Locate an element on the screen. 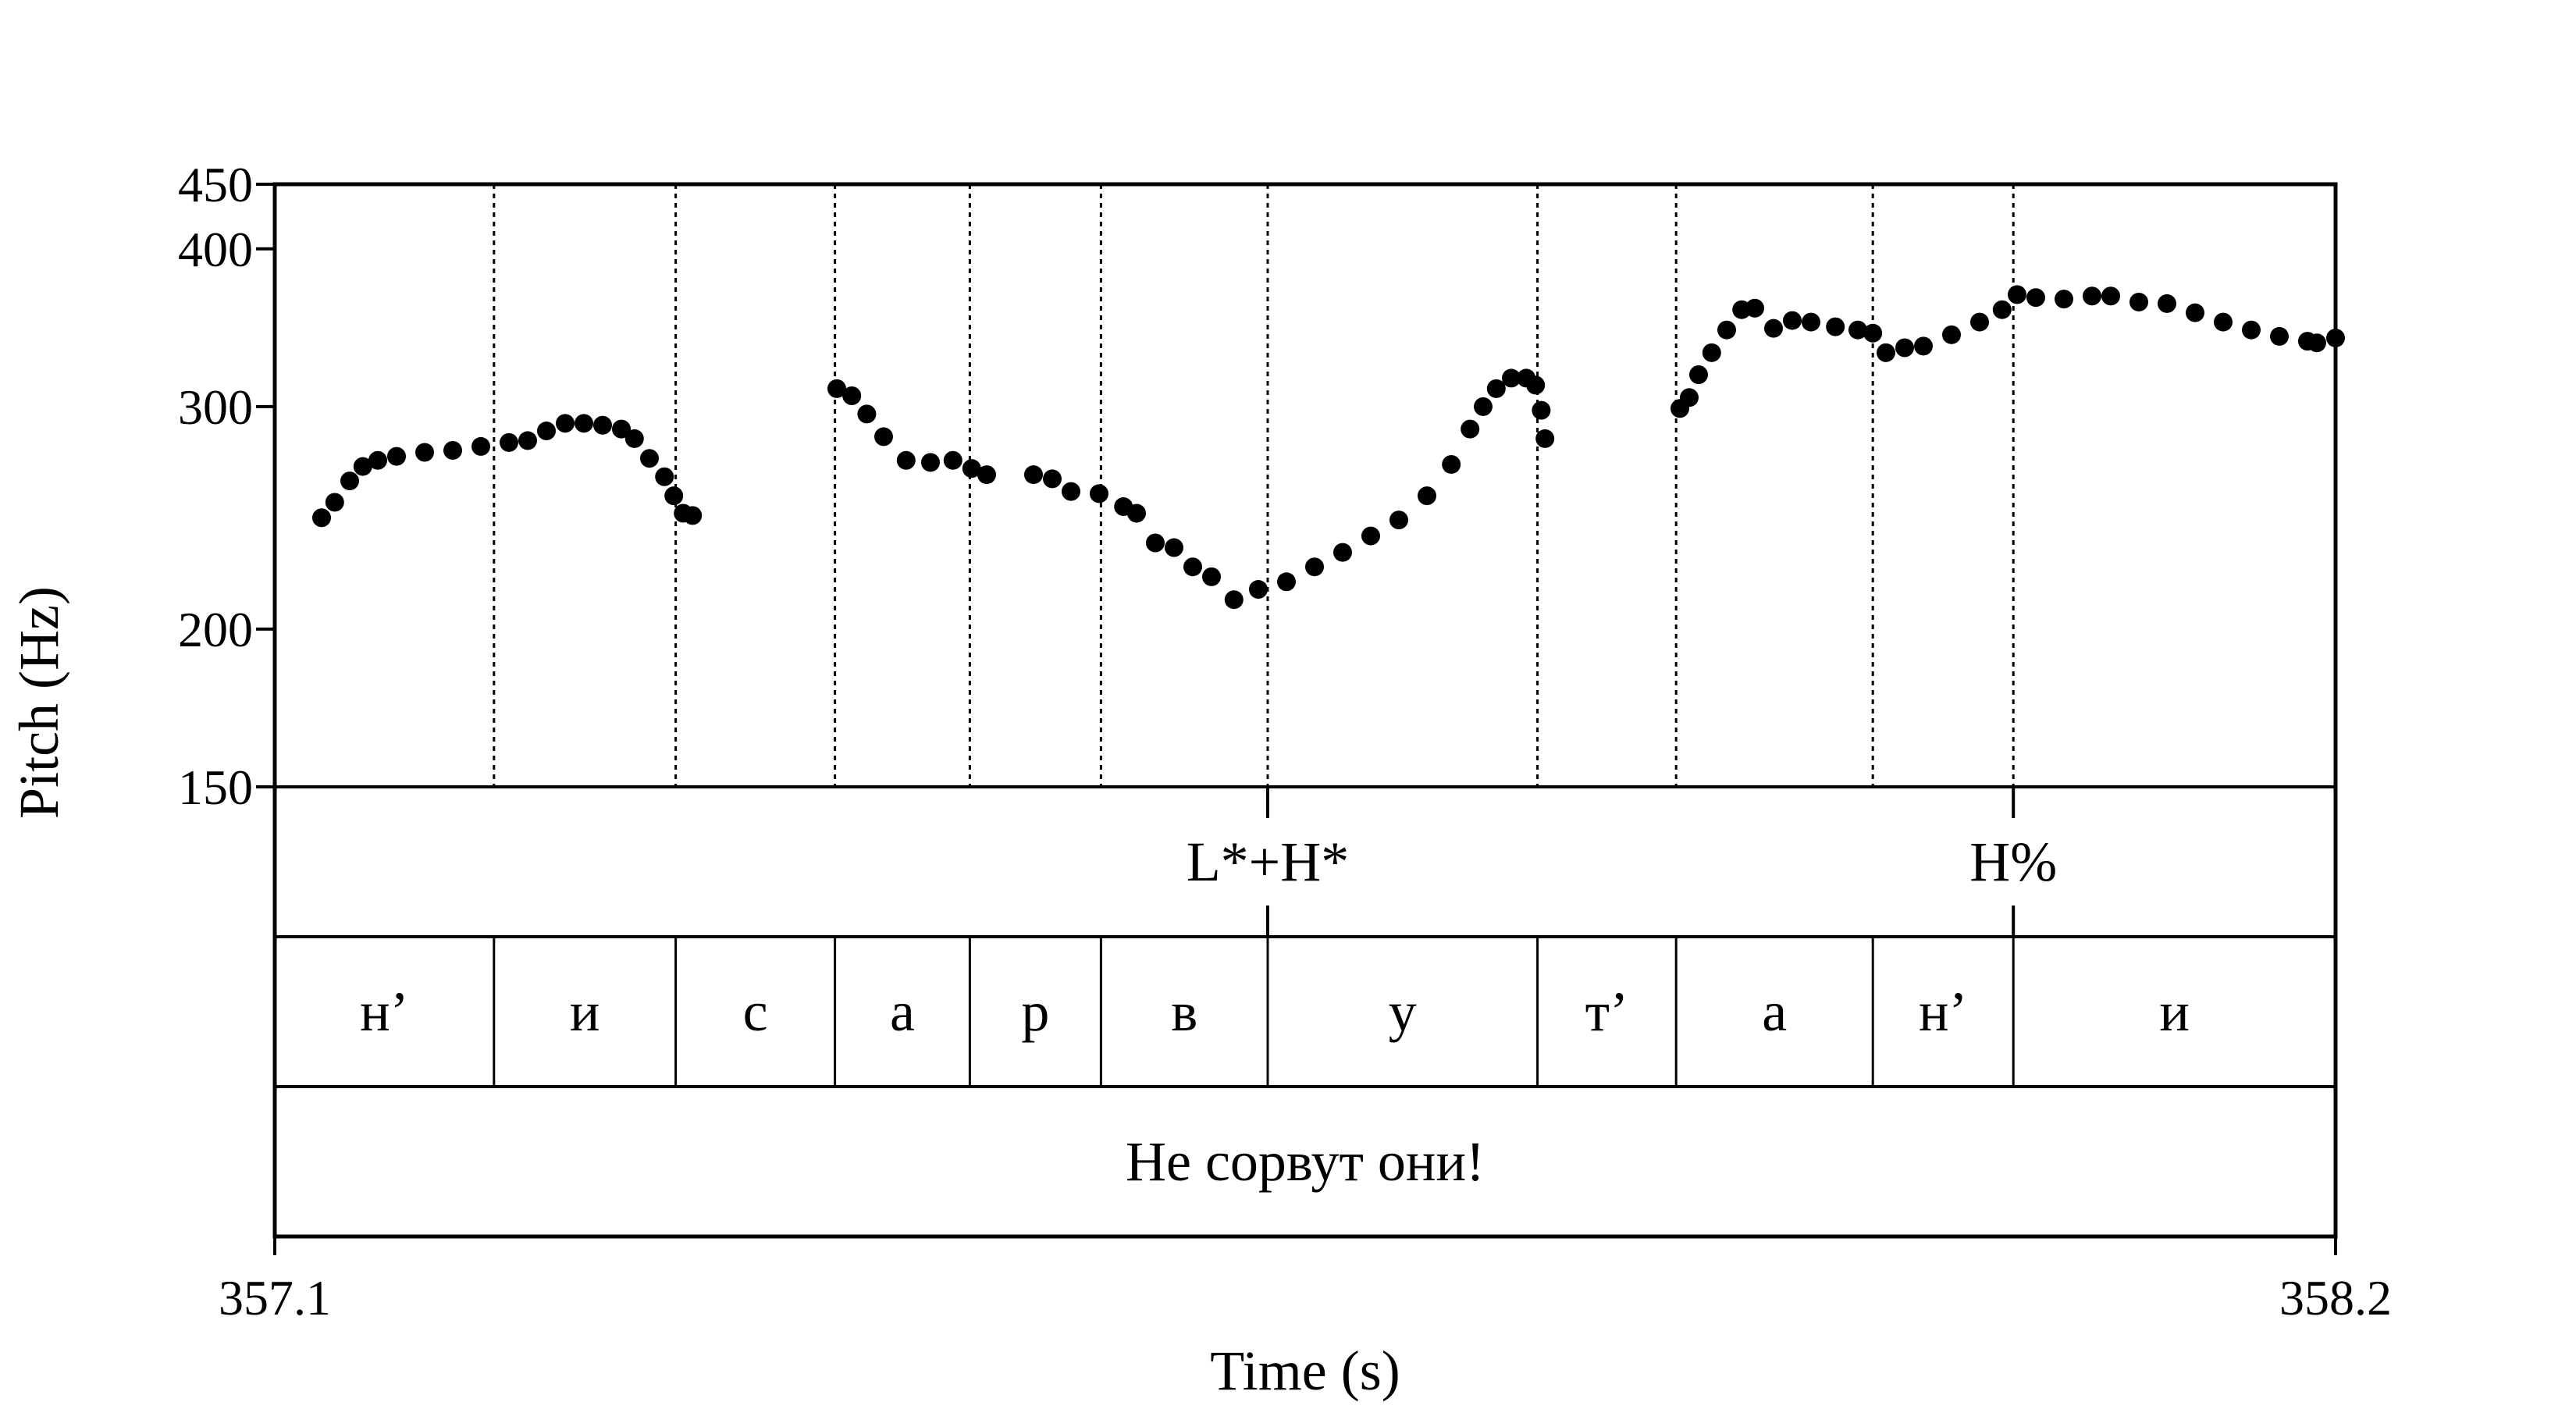 The height and width of the screenshot is (1409, 2576). tone-label: H% is located at coordinates (2013, 862).